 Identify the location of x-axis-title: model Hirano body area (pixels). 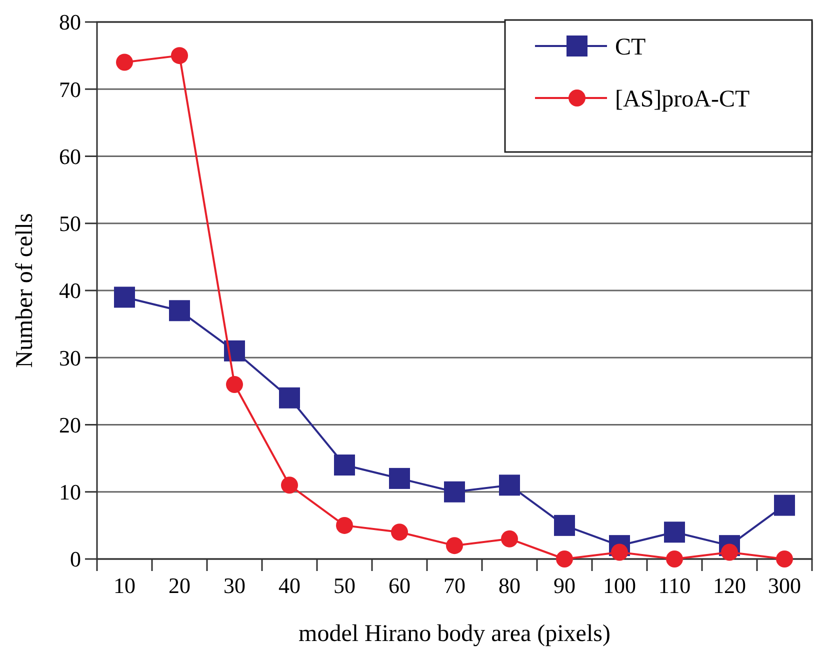
(454, 634).